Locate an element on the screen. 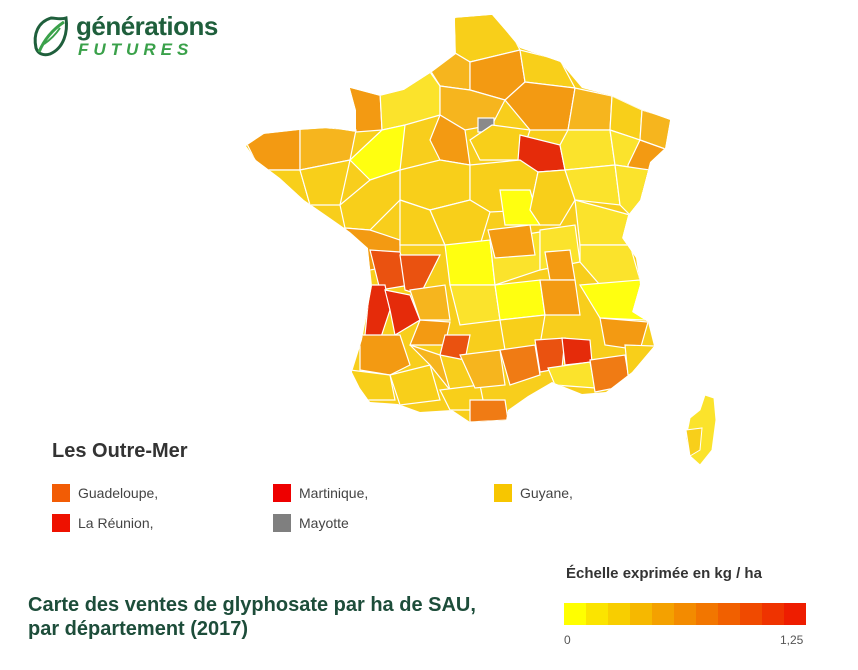  scale-bar is located at coordinates (685, 614).